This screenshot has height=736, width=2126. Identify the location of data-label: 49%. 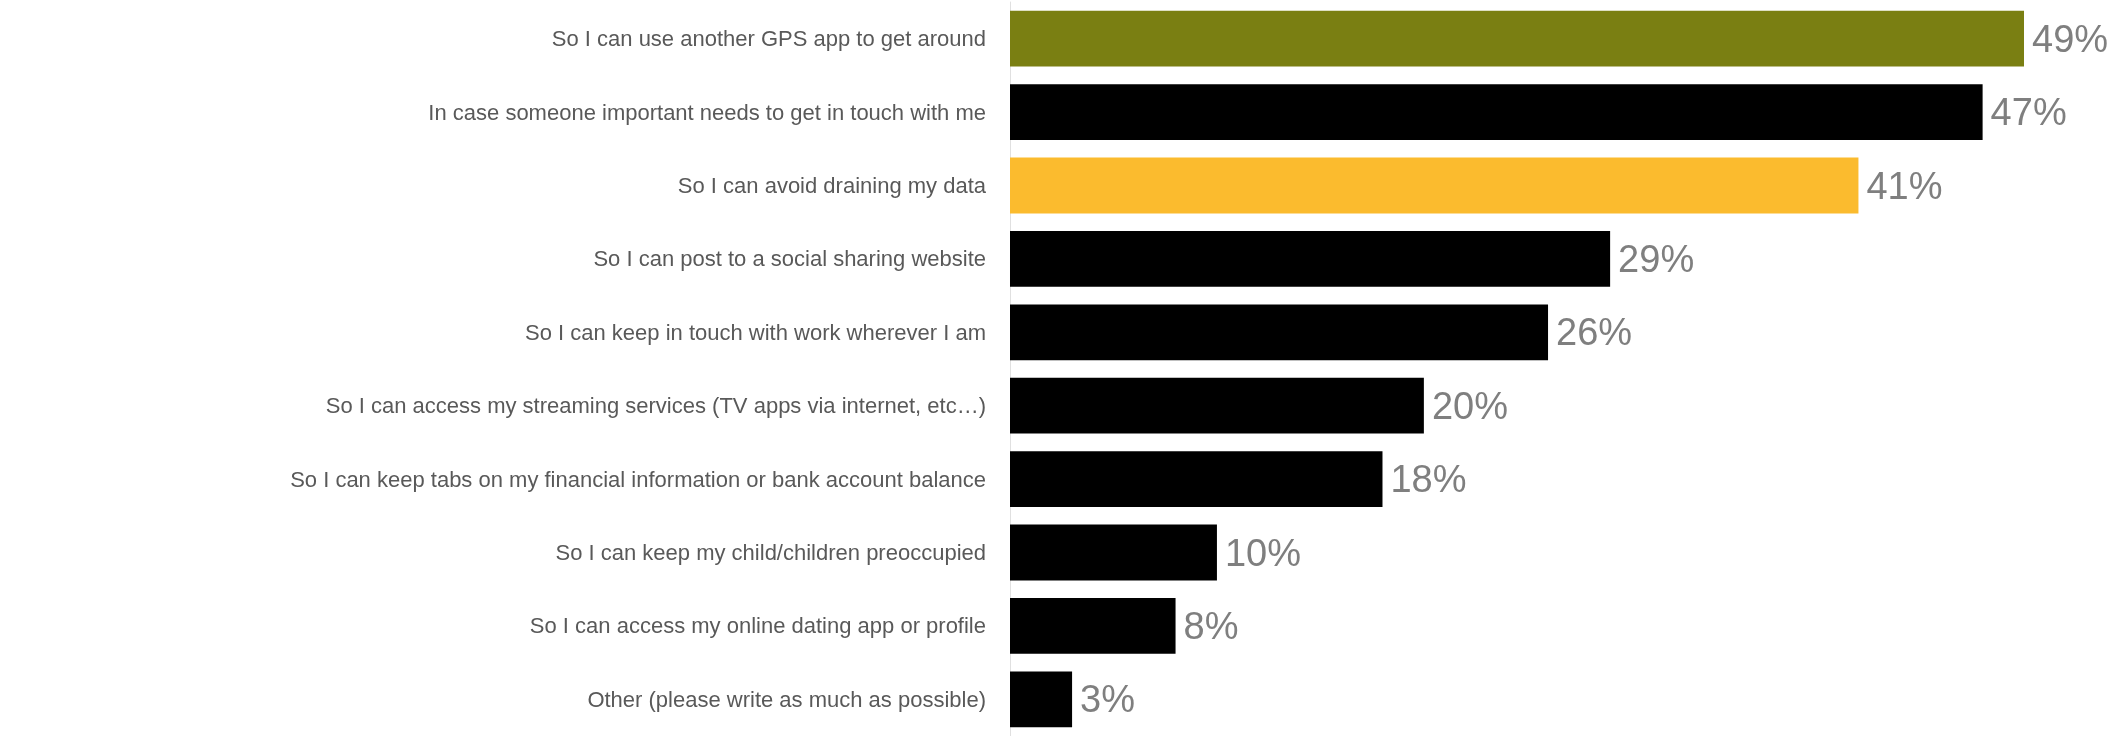
(2070, 38).